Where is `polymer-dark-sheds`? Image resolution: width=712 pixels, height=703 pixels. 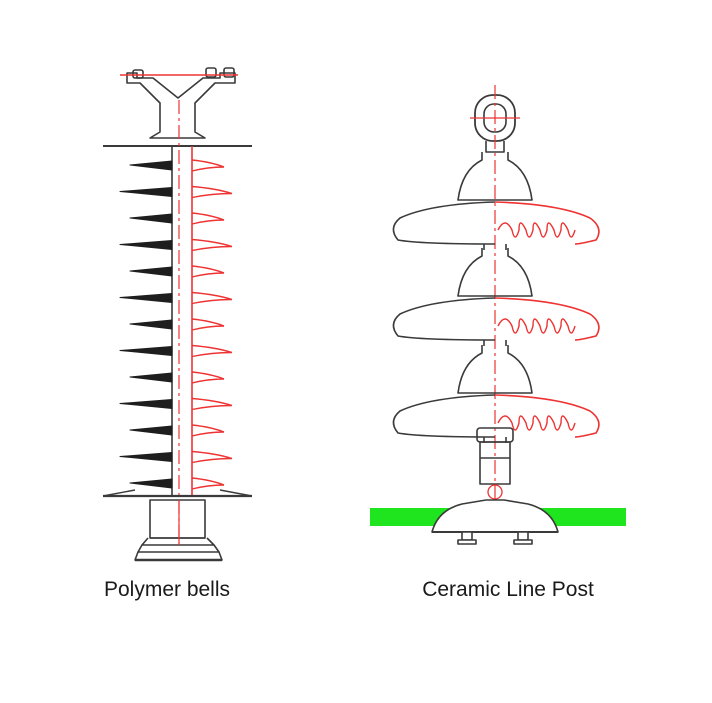
polymer-dark-sheds is located at coordinates (146, 324).